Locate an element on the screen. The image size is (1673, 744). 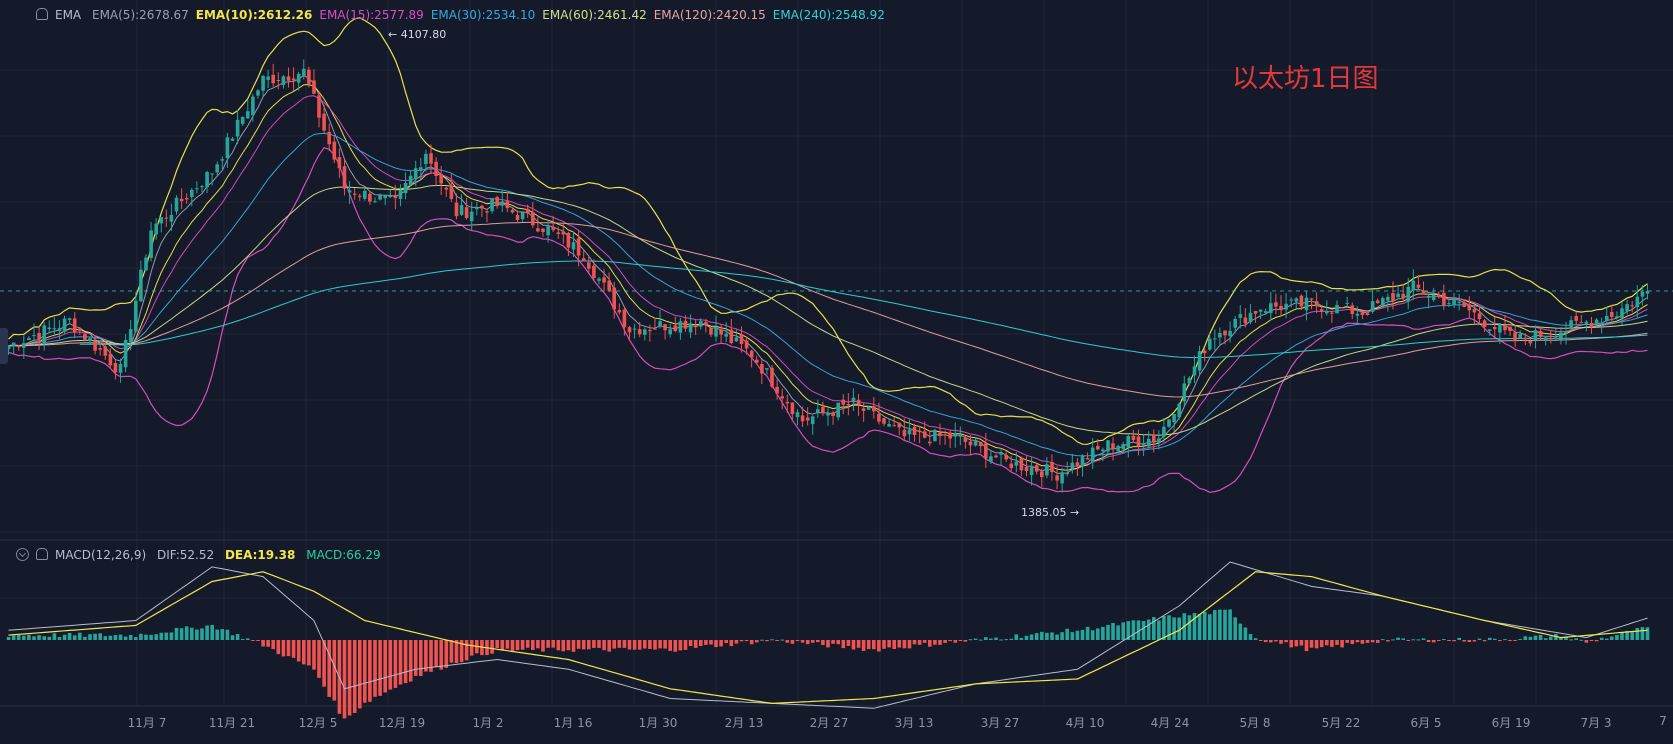
ema-legend-item: EMA(240):2548.92 is located at coordinates (828, 15).